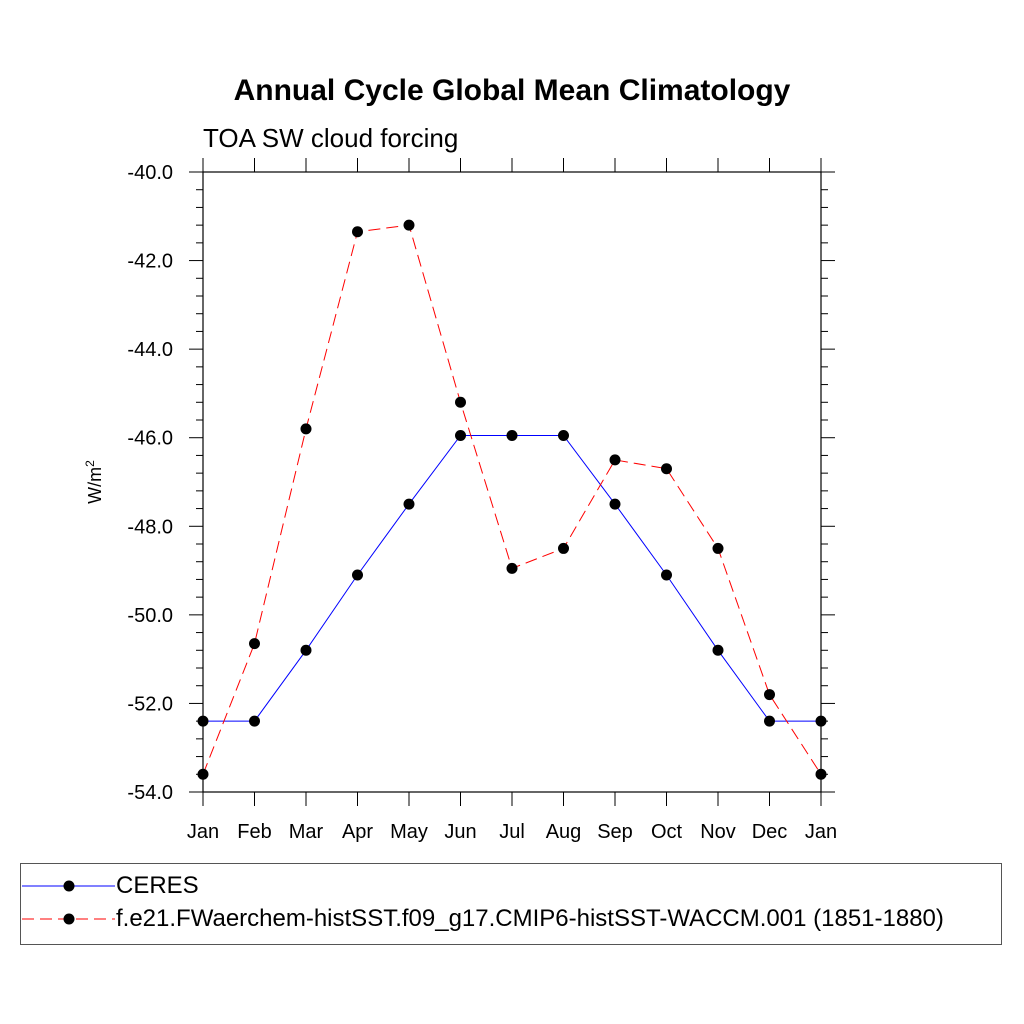  Describe the element at coordinates (150, 350) in the screenshot. I see `y-tick-label: -44.0` at that location.